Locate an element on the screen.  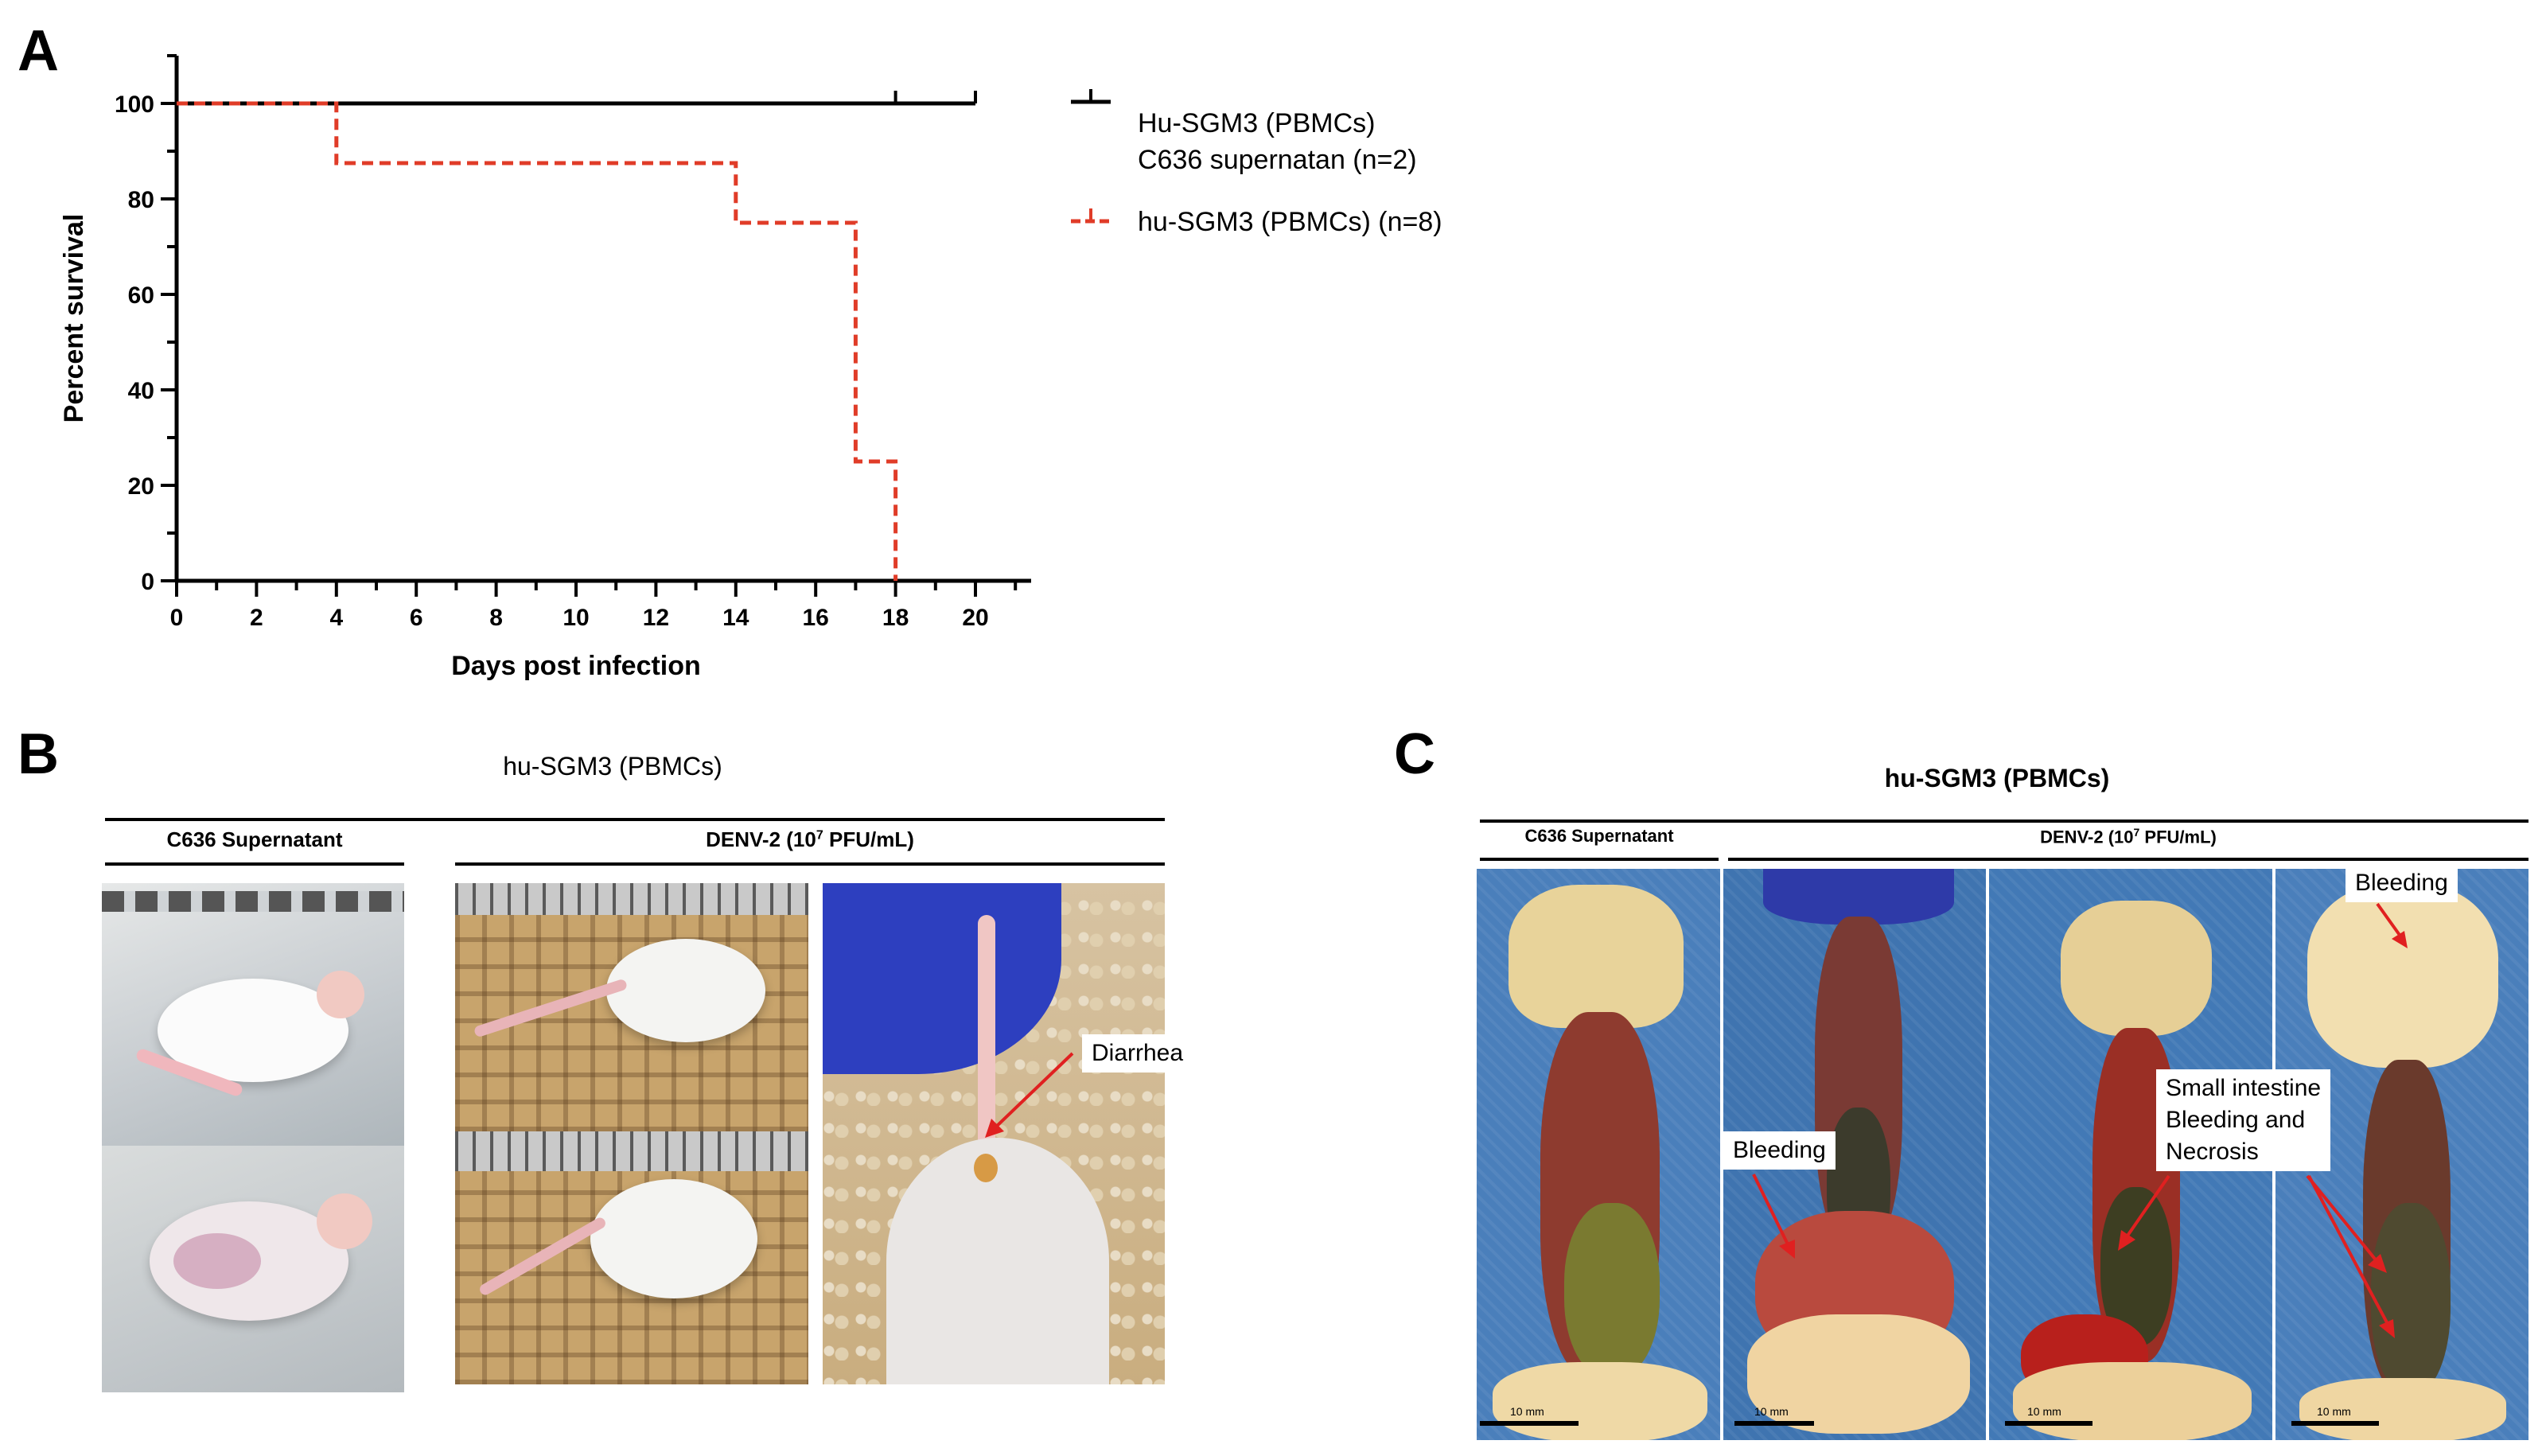
annotation-intestine: Small intestine Bleeding and Necrosis is located at coordinates (2243, 1120).